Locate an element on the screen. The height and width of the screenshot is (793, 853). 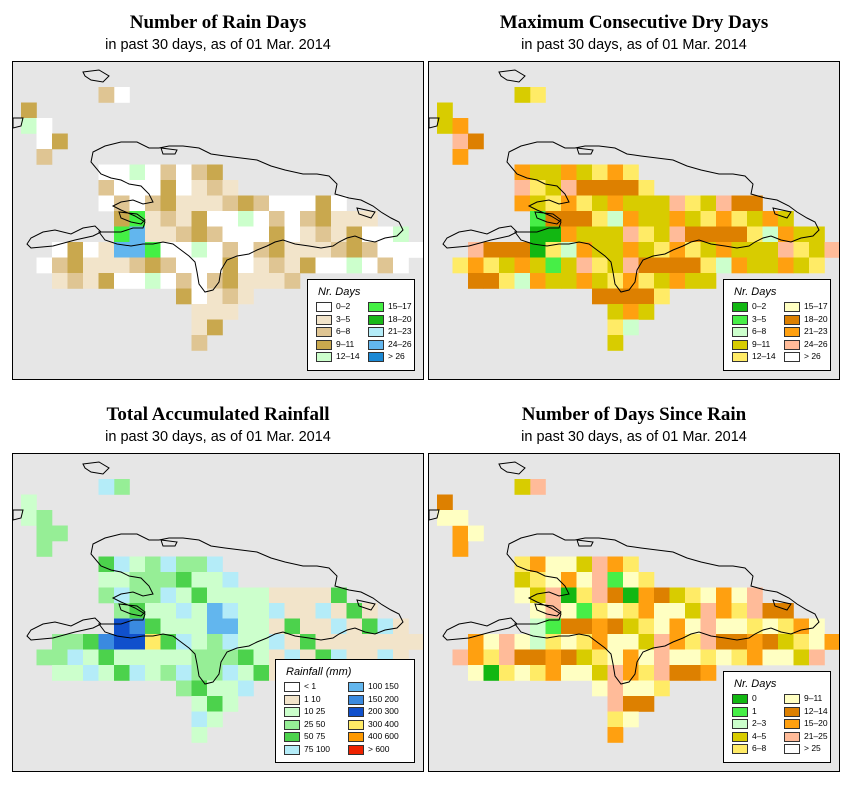
legend-title: Nr. Days is located at coordinates (339, 292).